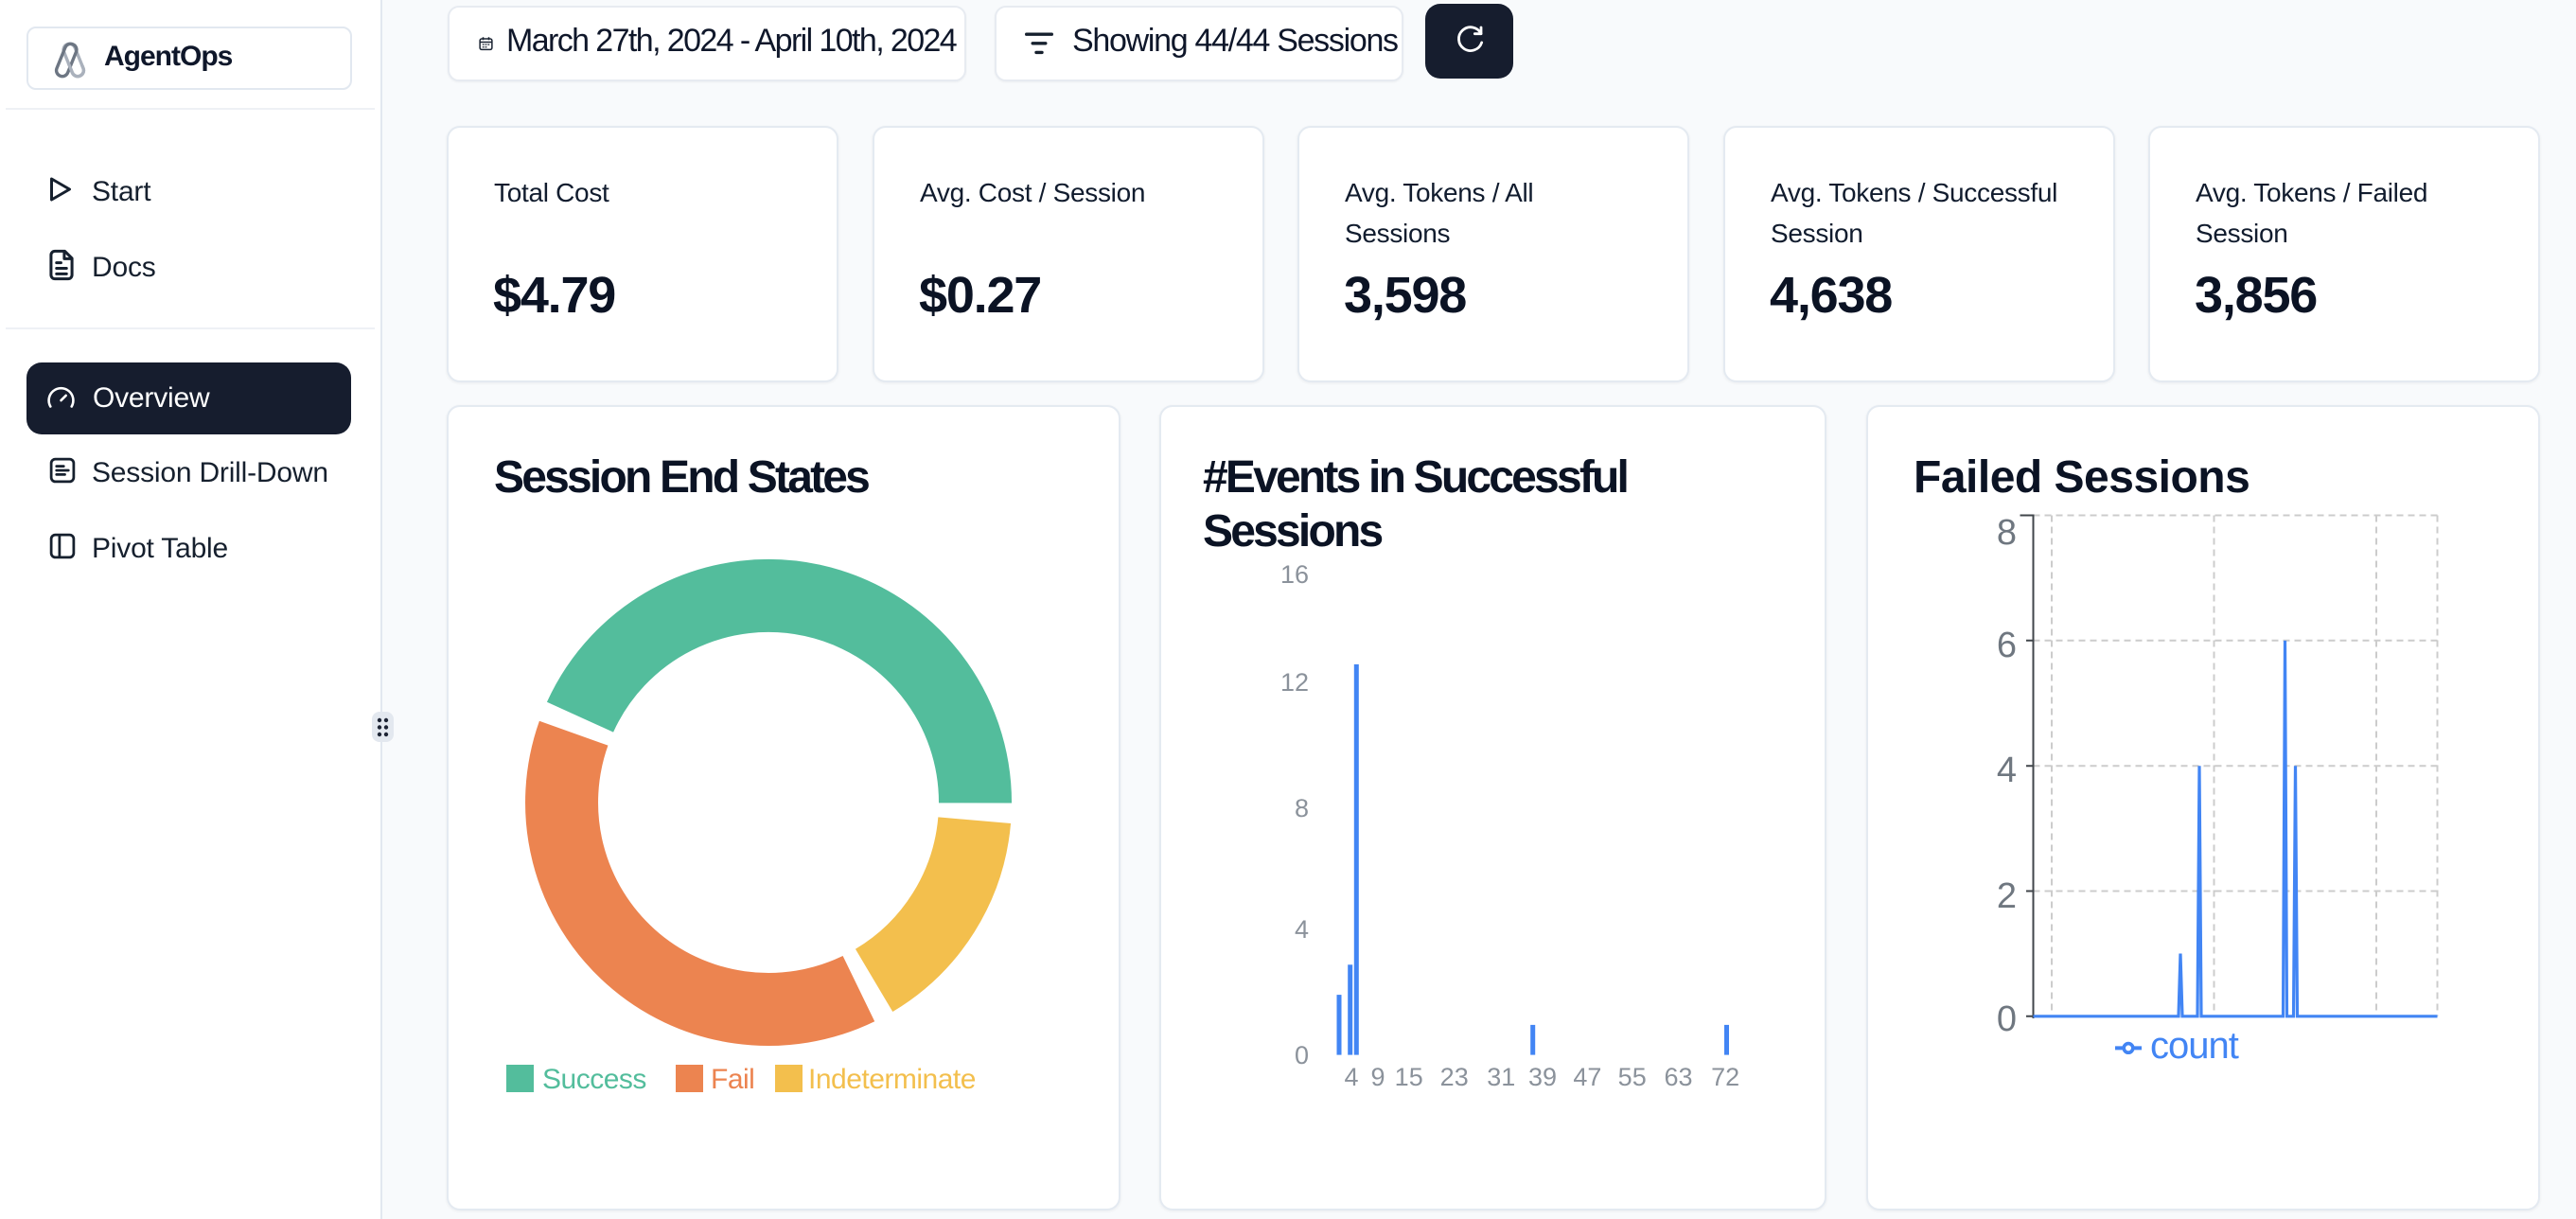  I want to click on svg-text: 63, so click(1678, 1077).